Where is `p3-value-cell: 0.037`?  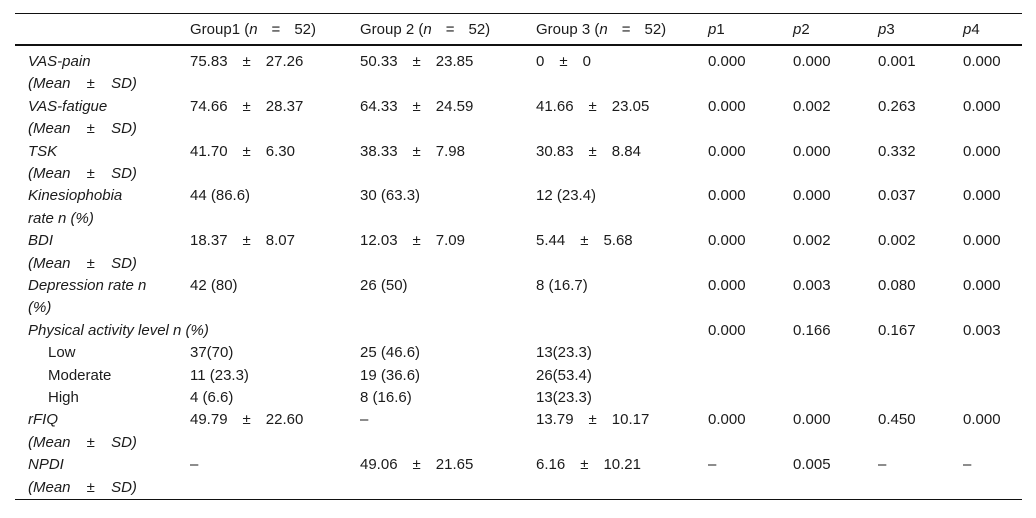
p3-value-cell: 0.037 is located at coordinates (897, 196).